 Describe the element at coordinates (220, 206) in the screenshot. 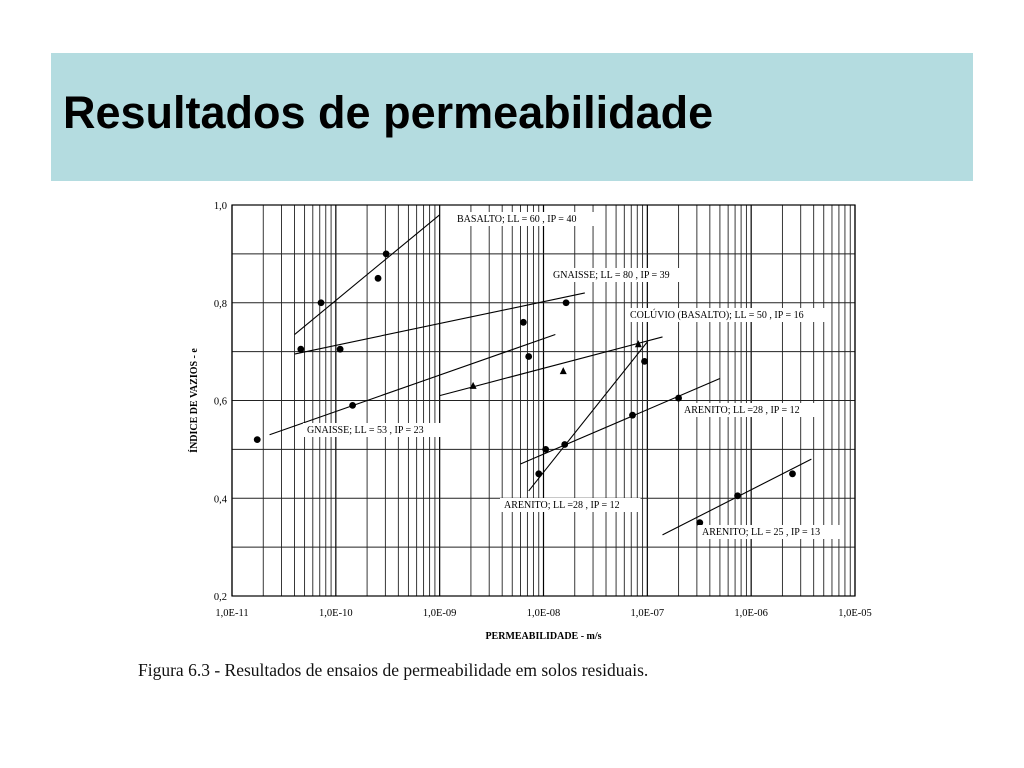

I see `y-tick-label: 1,0` at that location.